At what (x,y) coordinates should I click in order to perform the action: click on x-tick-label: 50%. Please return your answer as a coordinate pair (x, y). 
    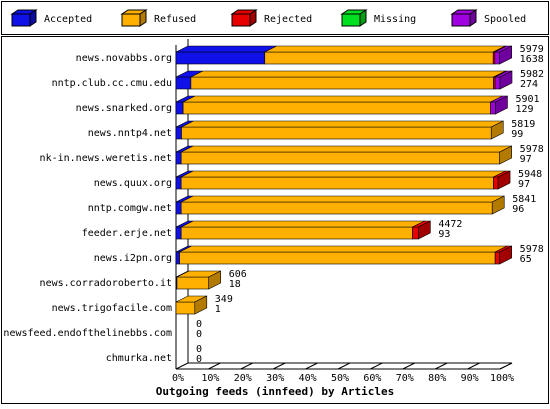
    Looking at the image, I should click on (340, 378).